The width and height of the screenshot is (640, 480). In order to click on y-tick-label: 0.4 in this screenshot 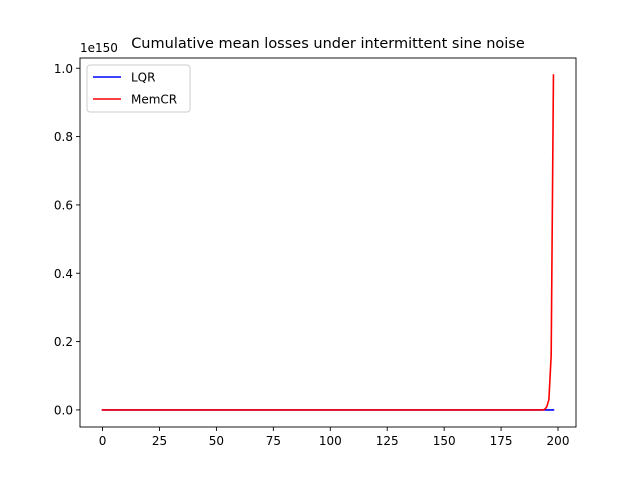, I will do `click(63, 274)`.